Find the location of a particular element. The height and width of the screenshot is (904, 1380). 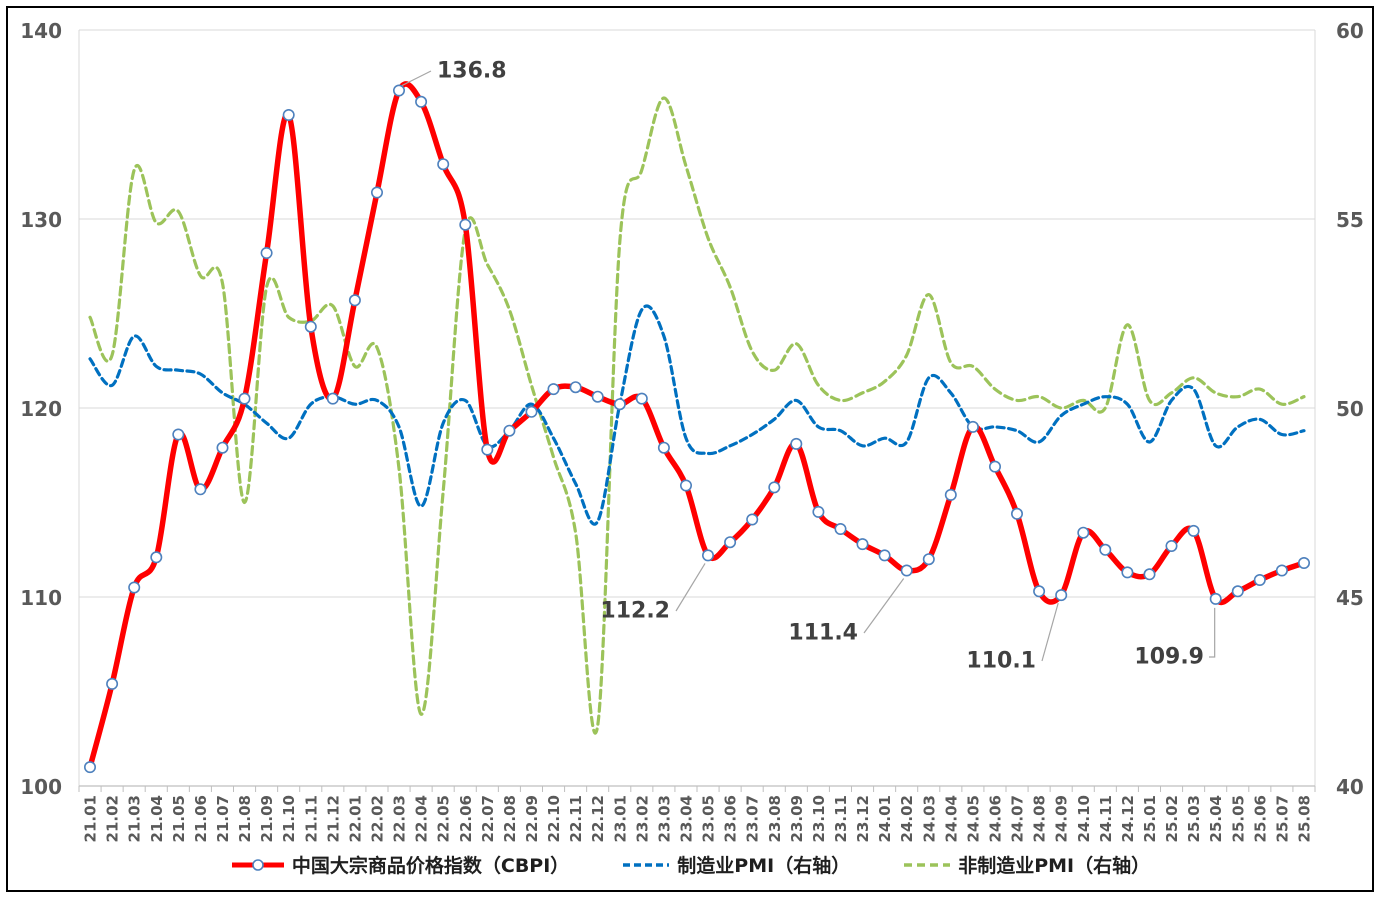

svg-text: 55 is located at coordinates (1350, 220).